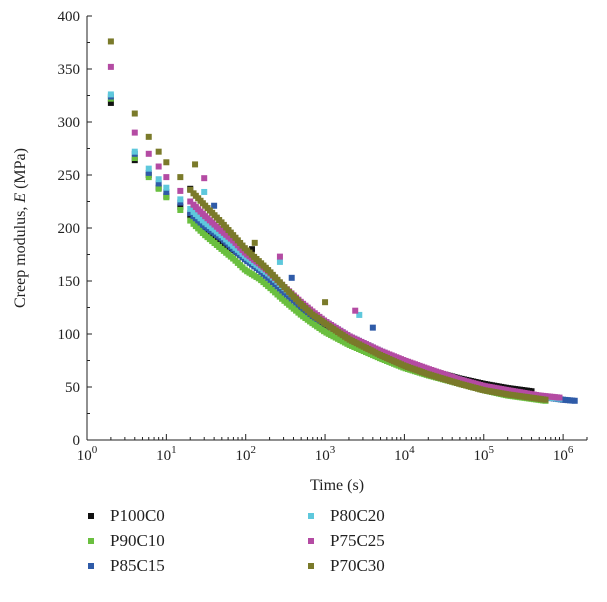  What do you see at coordinates (357, 515) in the screenshot?
I see `legend-label: P80C20` at bounding box center [357, 515].